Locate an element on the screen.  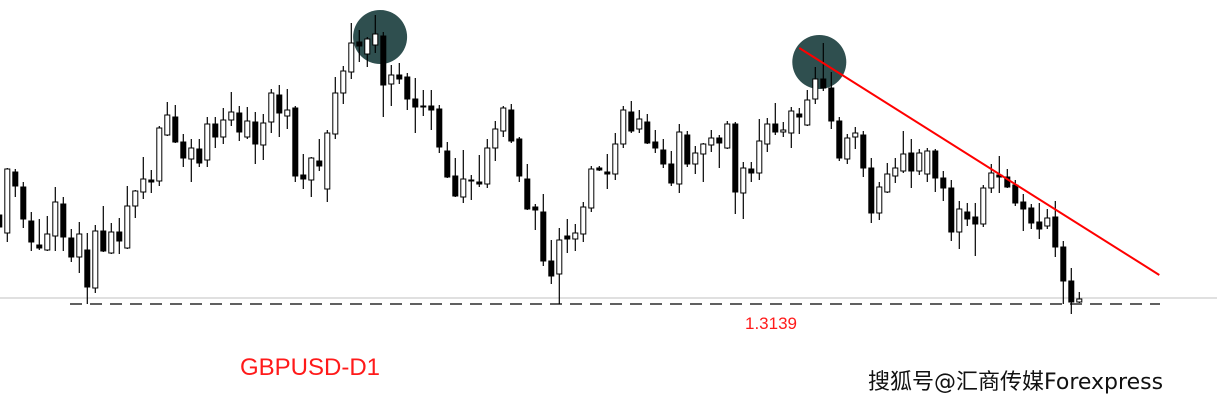
watermark: 搜狐号@汇商传媒Forexpress is located at coordinates (1016, 382).